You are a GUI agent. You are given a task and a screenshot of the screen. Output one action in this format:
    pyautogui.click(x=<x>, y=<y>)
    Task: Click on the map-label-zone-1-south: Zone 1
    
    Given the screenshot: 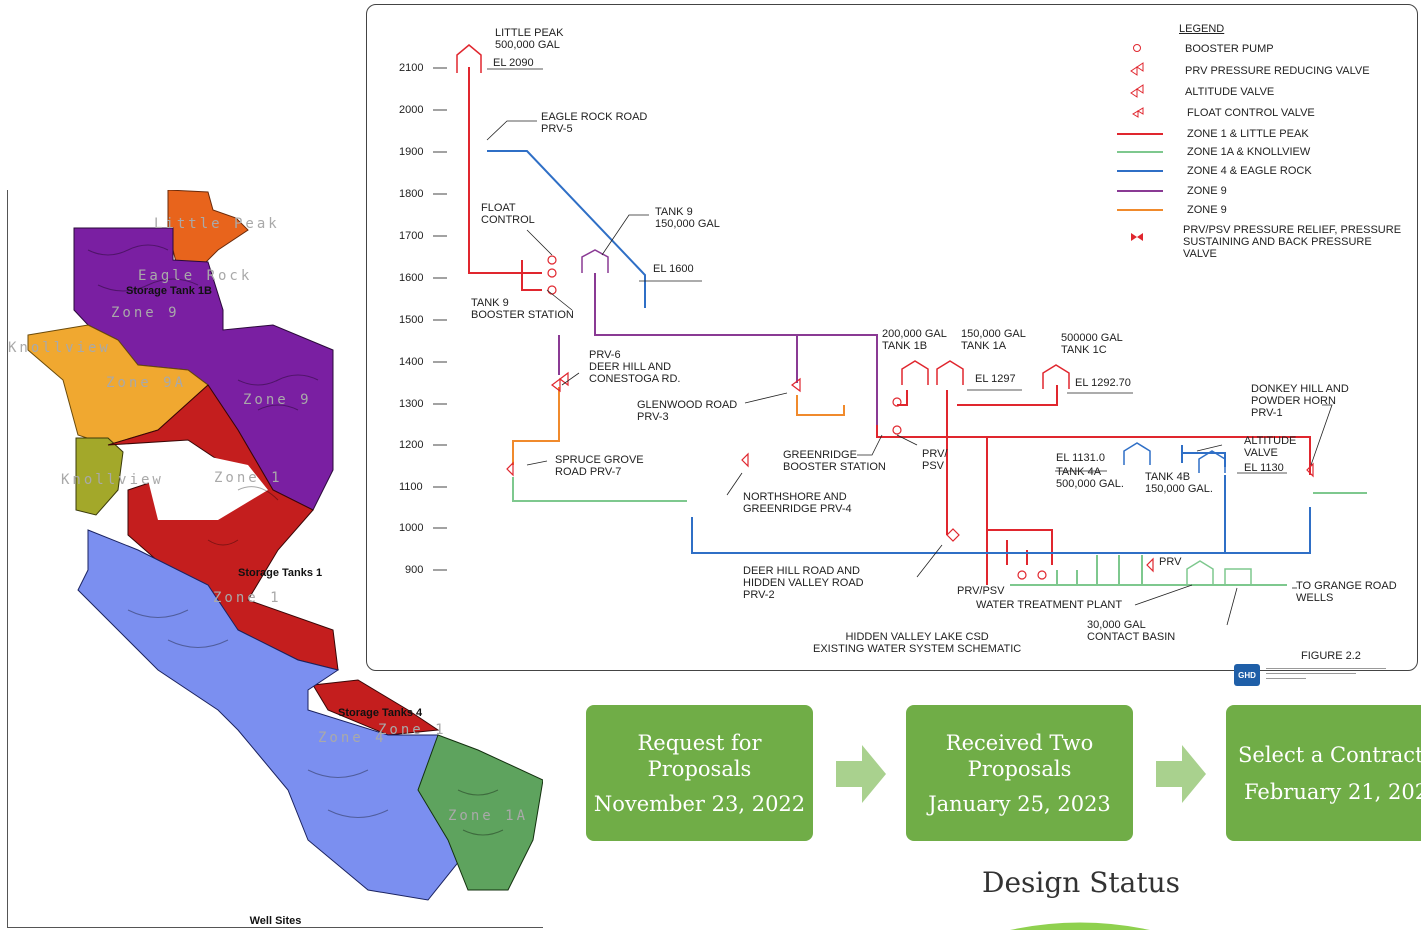 What is the action you would take?
    pyautogui.click(x=247, y=598)
    